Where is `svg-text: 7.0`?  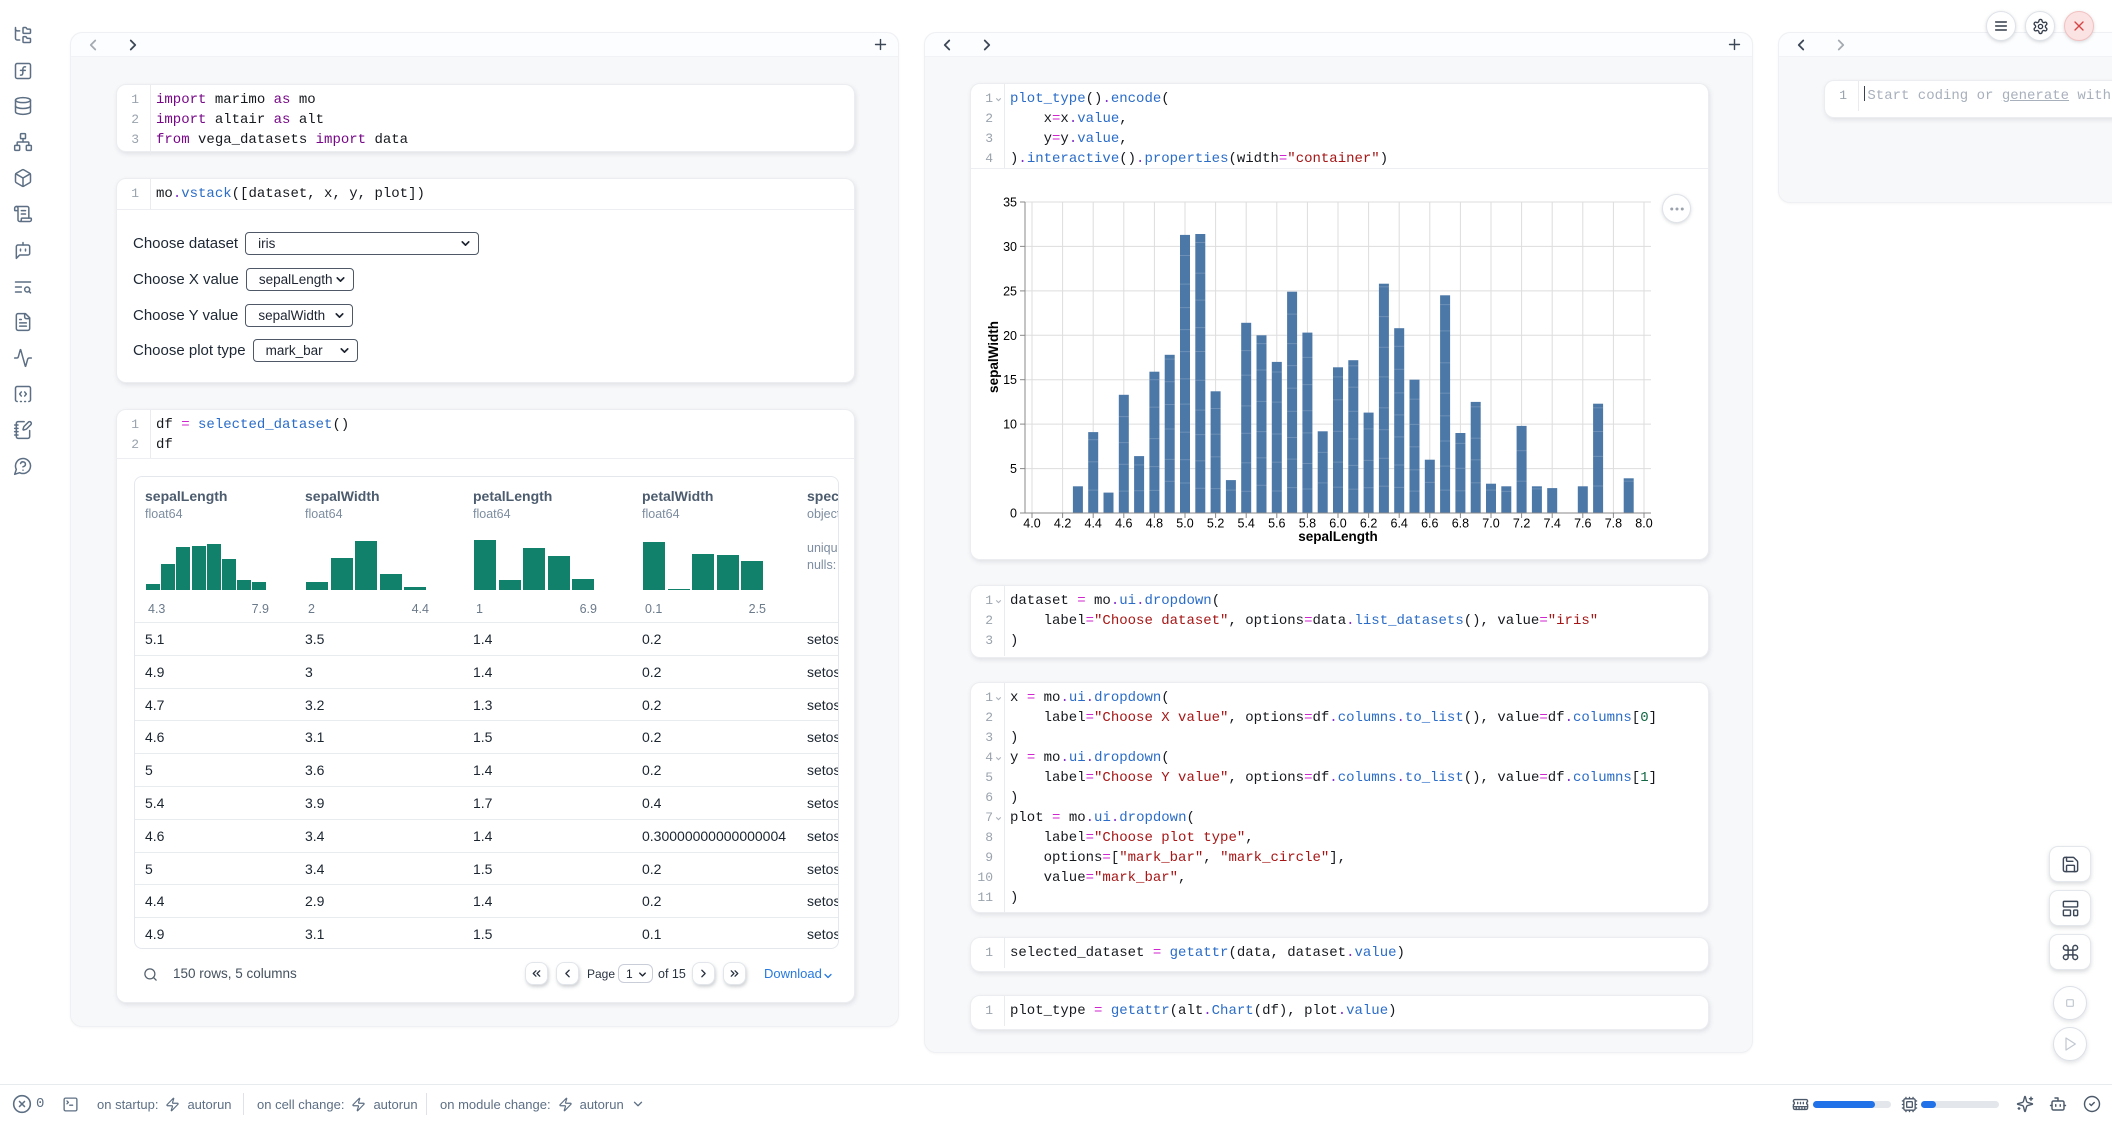
svg-text: 7.0 is located at coordinates (1490, 524).